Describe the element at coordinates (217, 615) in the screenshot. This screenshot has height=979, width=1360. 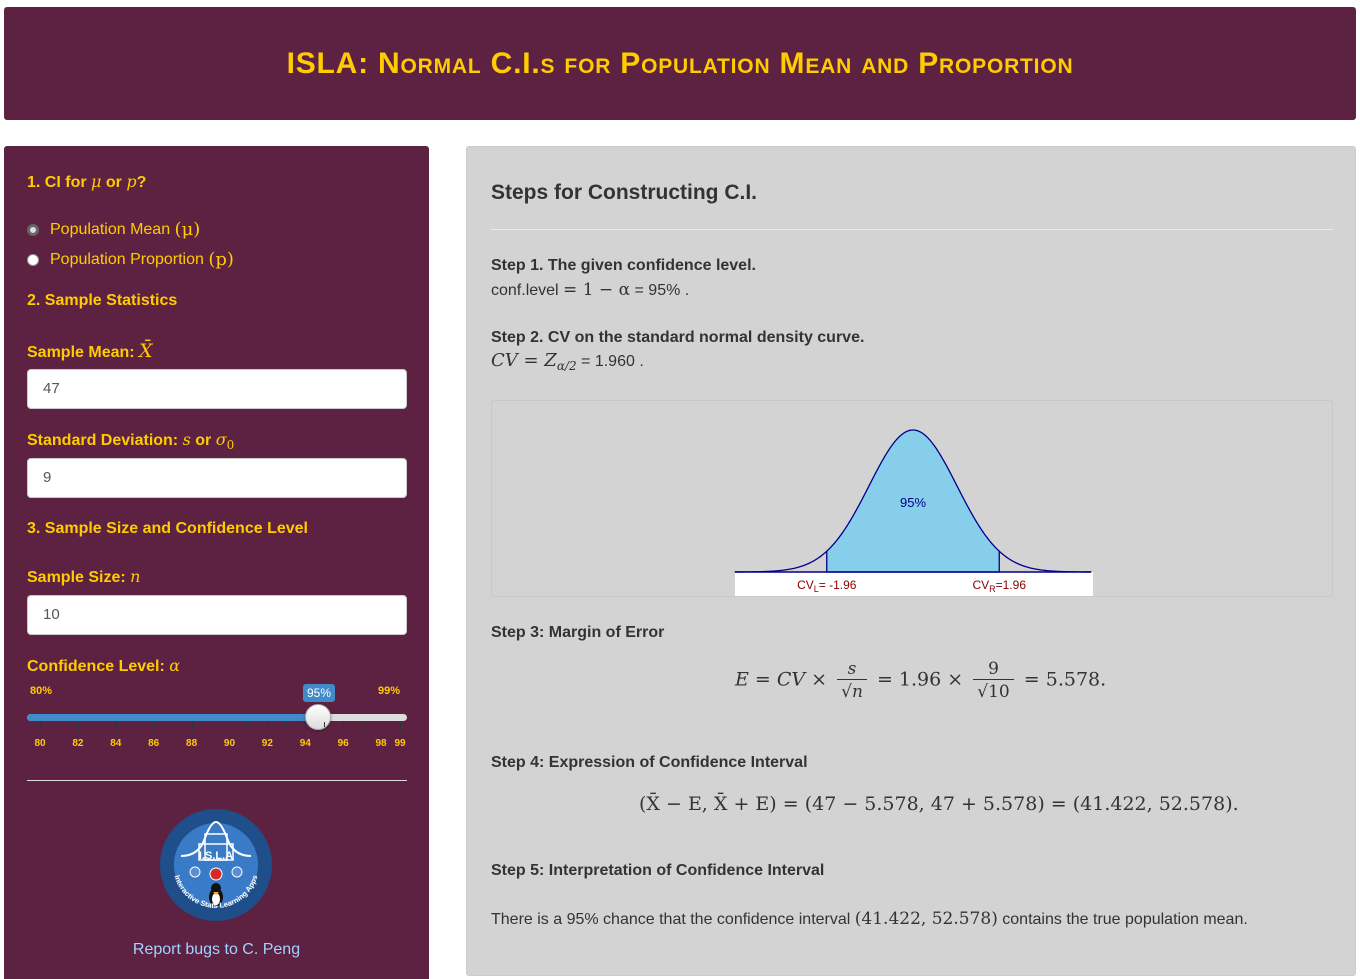
I see `sample-size-input: 10` at that location.